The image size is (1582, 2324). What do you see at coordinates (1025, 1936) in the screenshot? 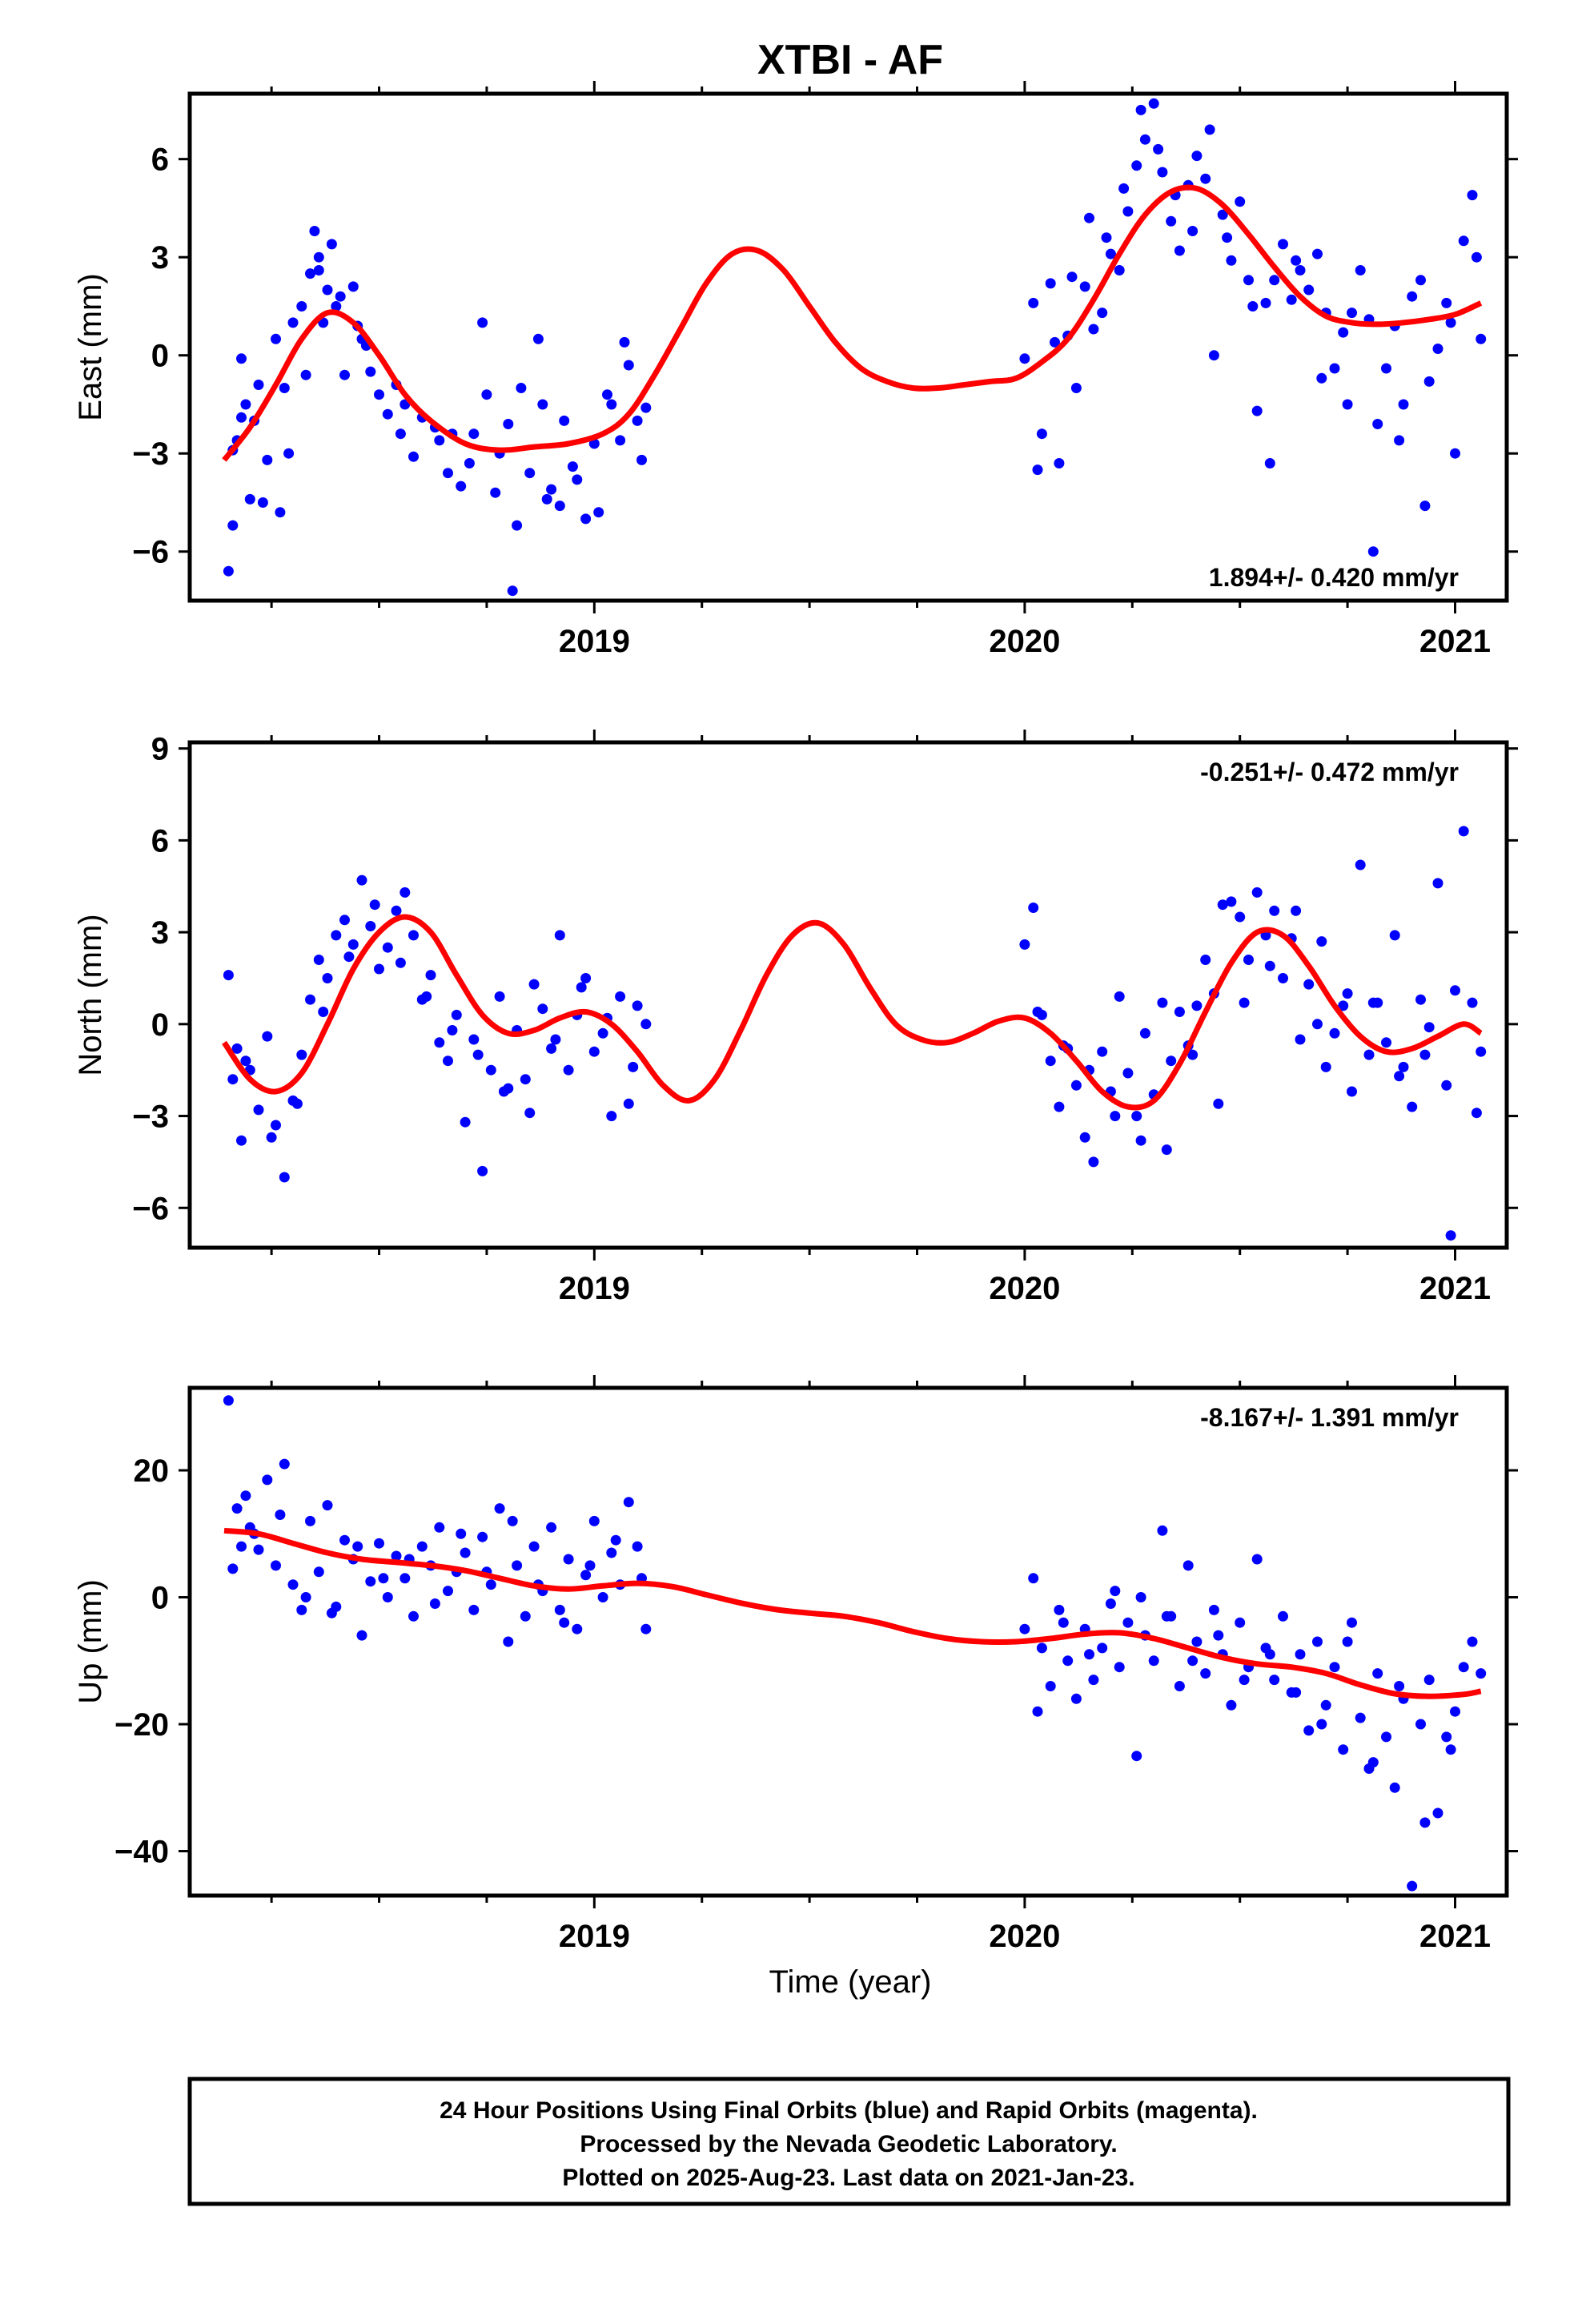
I see `x-tick-label: 2020` at bounding box center [1025, 1936].